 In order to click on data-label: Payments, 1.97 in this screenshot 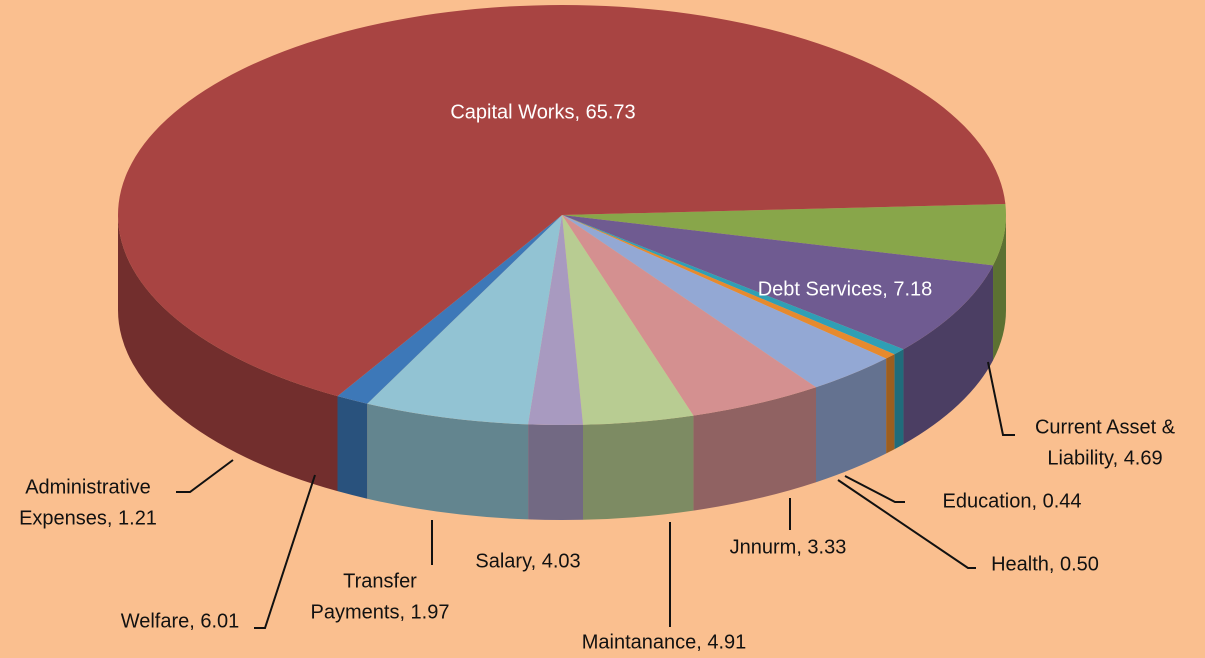, I will do `click(380, 612)`.